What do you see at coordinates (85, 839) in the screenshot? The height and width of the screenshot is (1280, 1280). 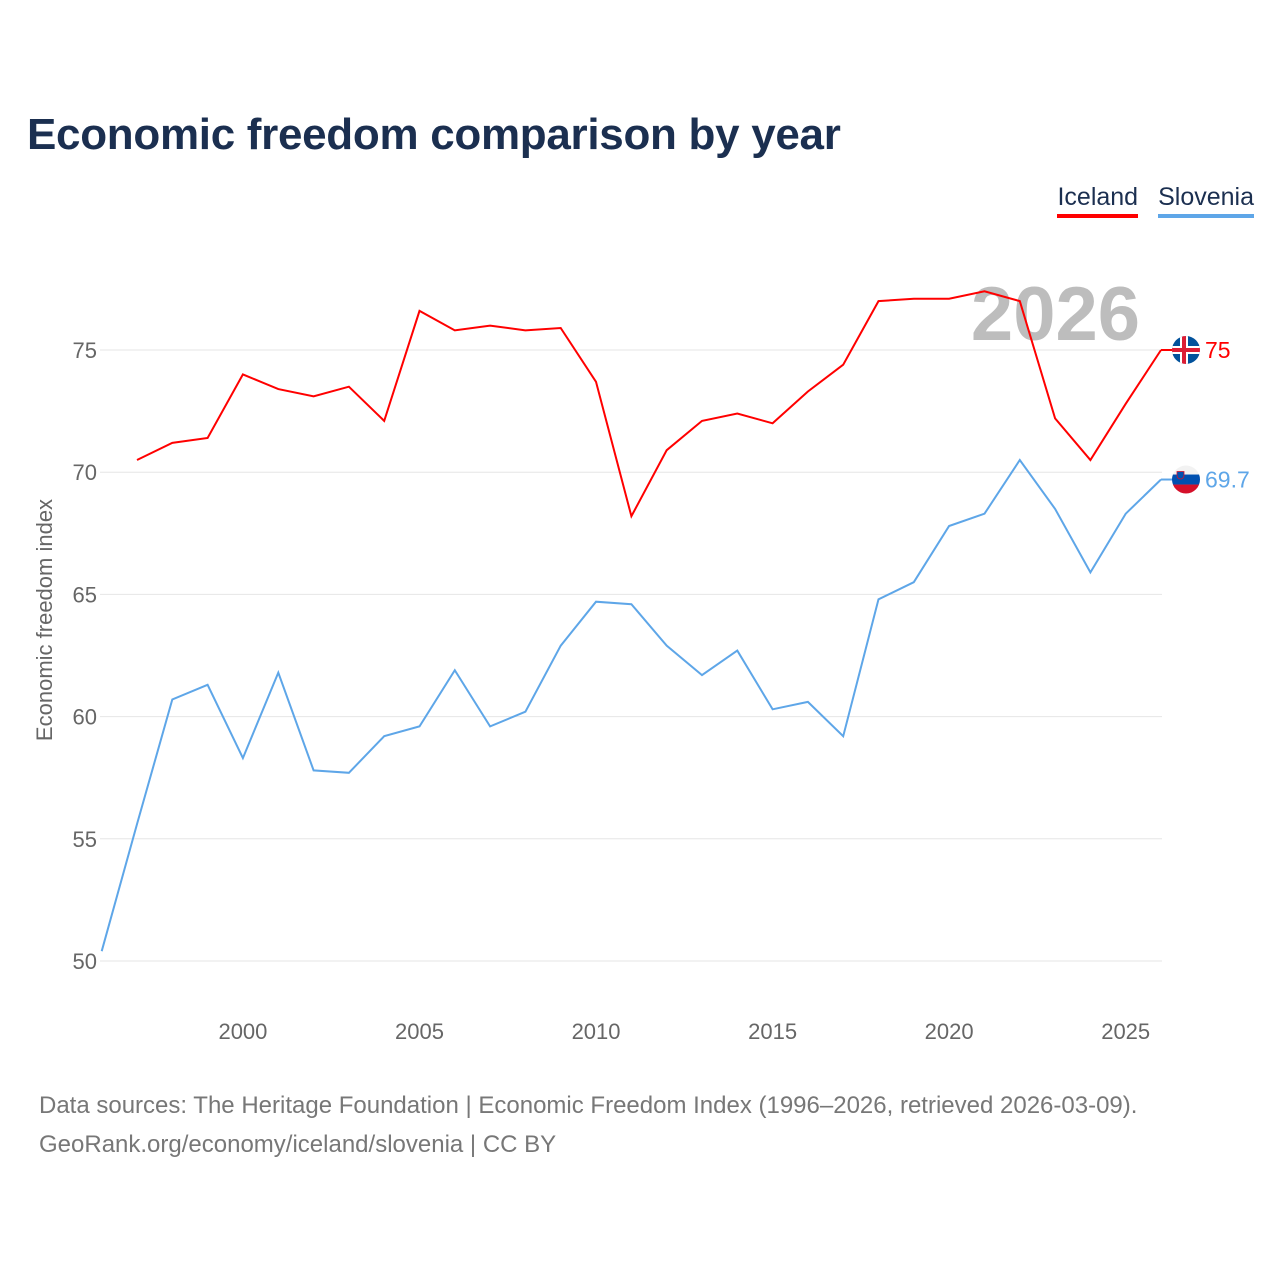 I see `y-tick-label: 55` at bounding box center [85, 839].